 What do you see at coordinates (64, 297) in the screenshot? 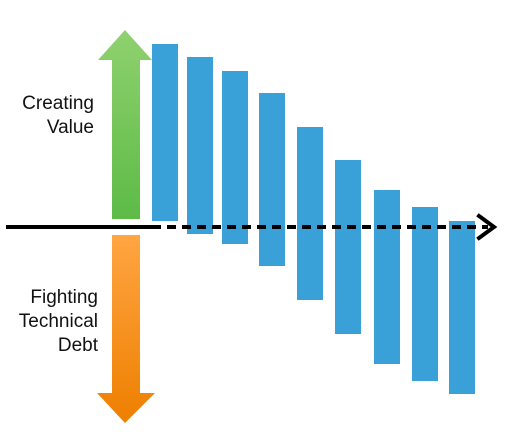
I see `fighting-debt-line-1: Fighting` at bounding box center [64, 297].